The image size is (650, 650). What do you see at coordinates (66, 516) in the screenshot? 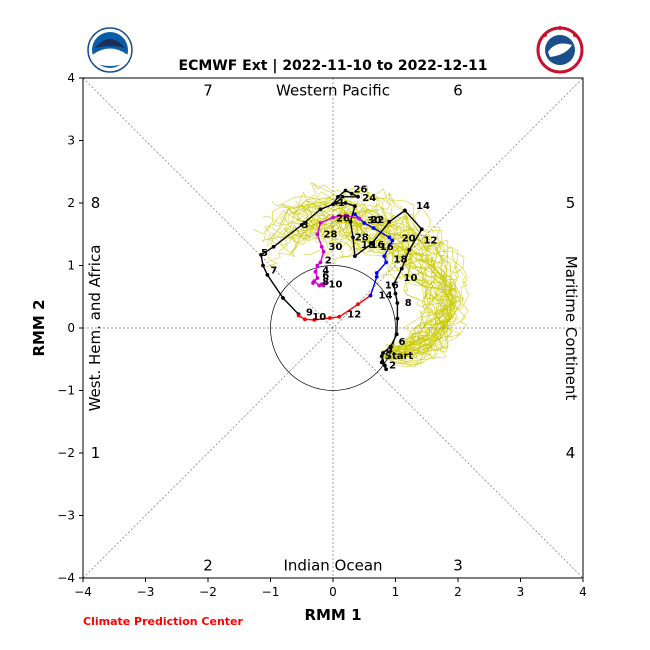
I see `y-tick-label: −3` at bounding box center [66, 516].